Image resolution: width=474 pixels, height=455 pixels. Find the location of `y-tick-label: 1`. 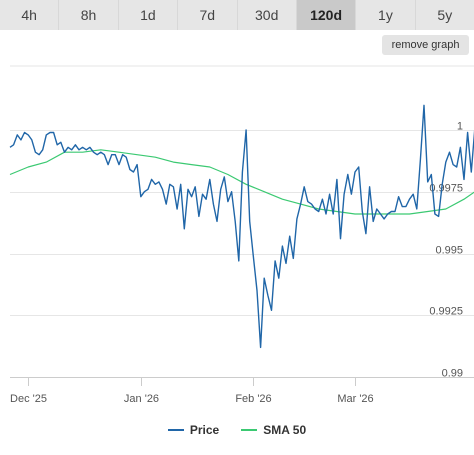

y-tick-label: 1 is located at coordinates (460, 127).